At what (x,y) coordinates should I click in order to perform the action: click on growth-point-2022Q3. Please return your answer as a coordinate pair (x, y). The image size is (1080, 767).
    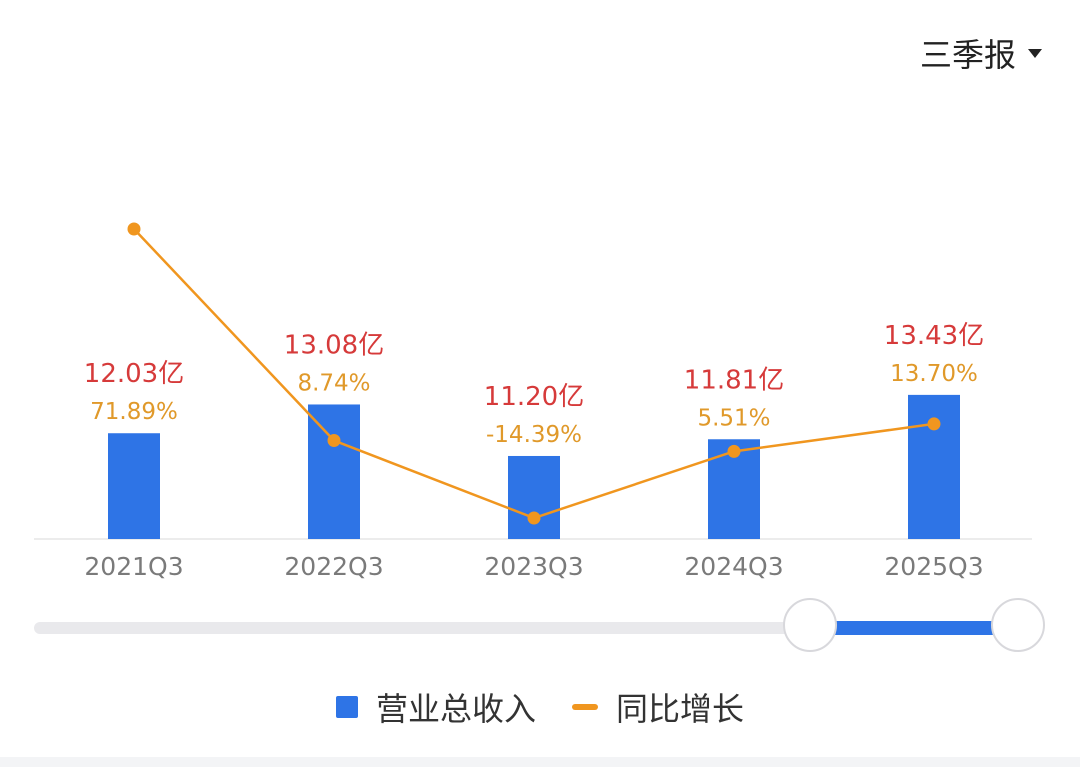
    Looking at the image, I should click on (334, 441).